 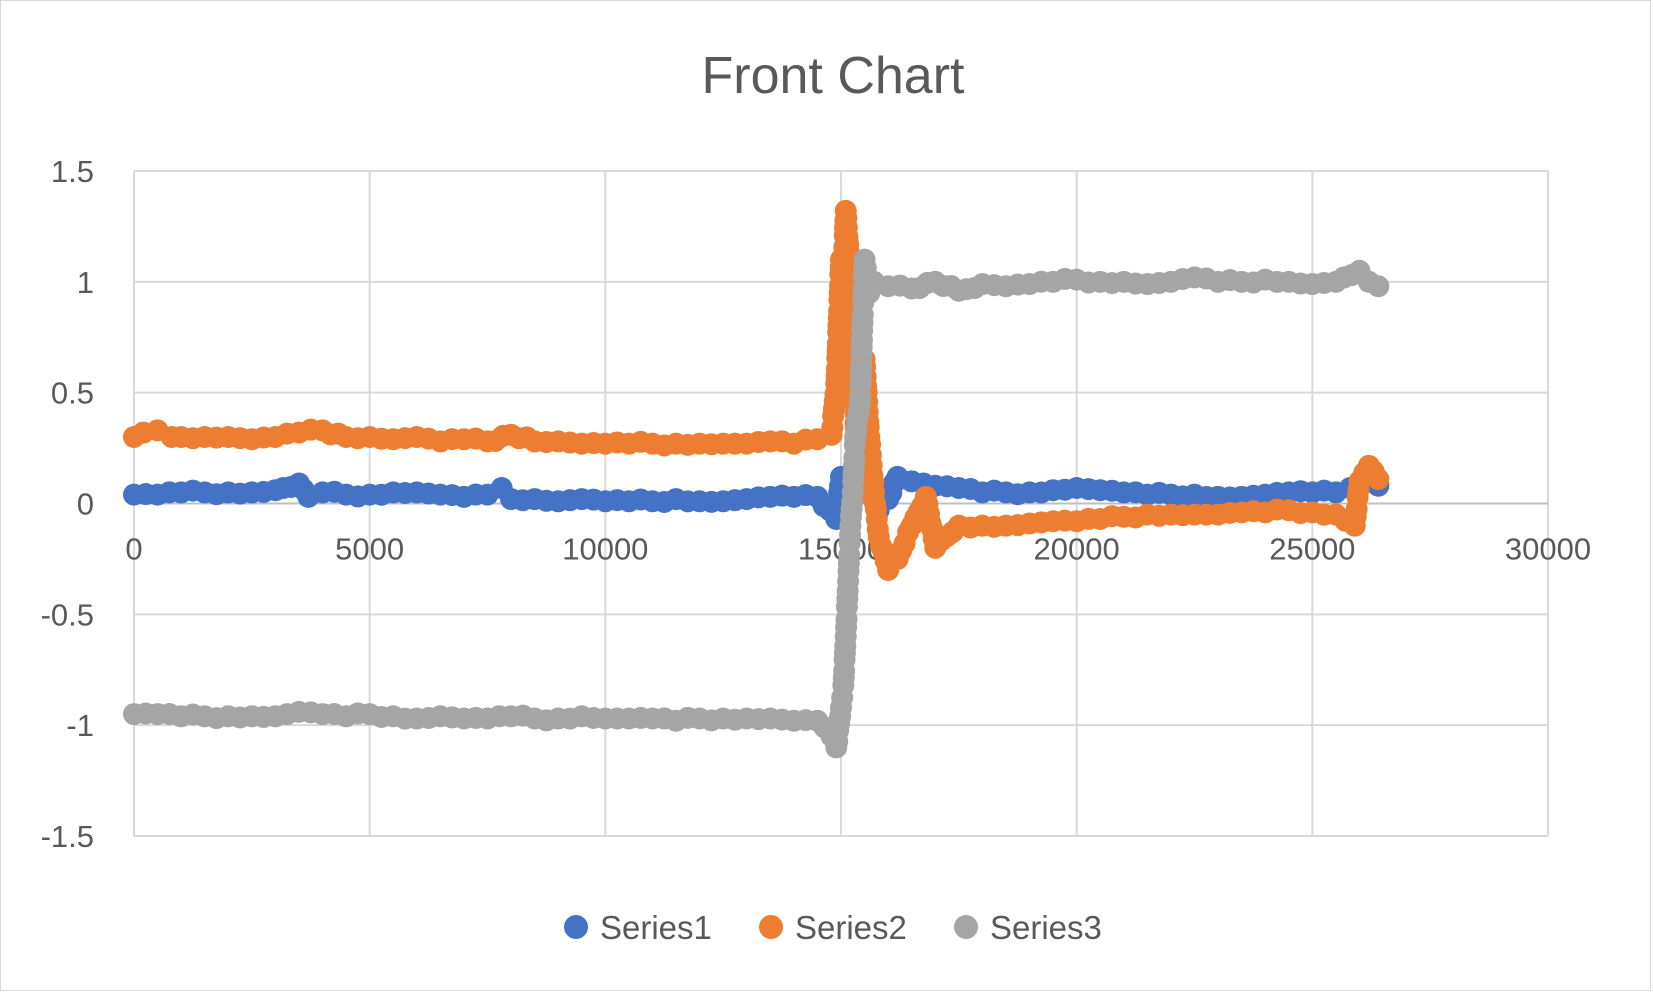 I want to click on chart-title: Front Chart, so click(x=834, y=76).